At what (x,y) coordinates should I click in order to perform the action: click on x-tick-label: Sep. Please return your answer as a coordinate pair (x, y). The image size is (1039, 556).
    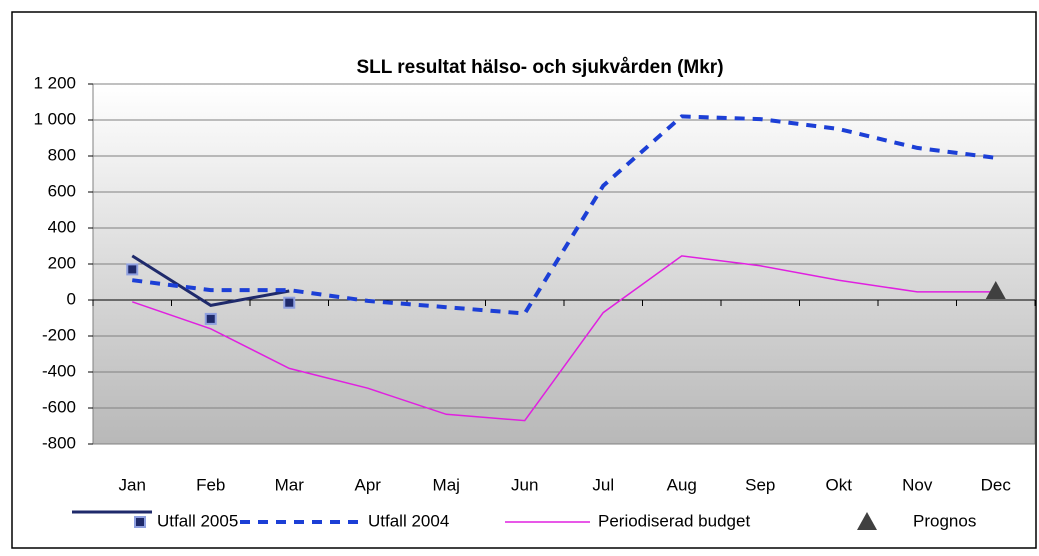
    Looking at the image, I should click on (760, 484).